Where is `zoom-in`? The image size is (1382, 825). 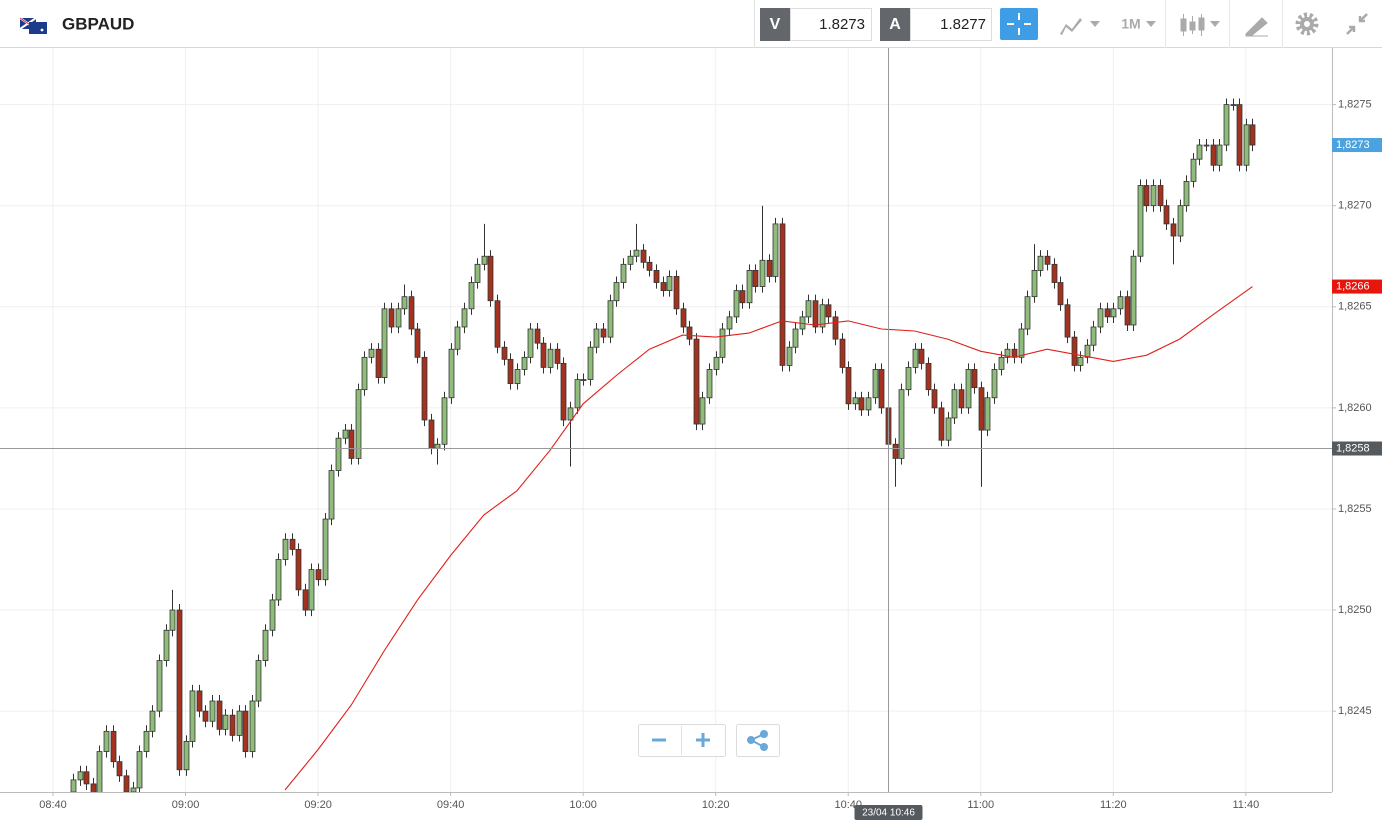
zoom-in is located at coordinates (703, 740).